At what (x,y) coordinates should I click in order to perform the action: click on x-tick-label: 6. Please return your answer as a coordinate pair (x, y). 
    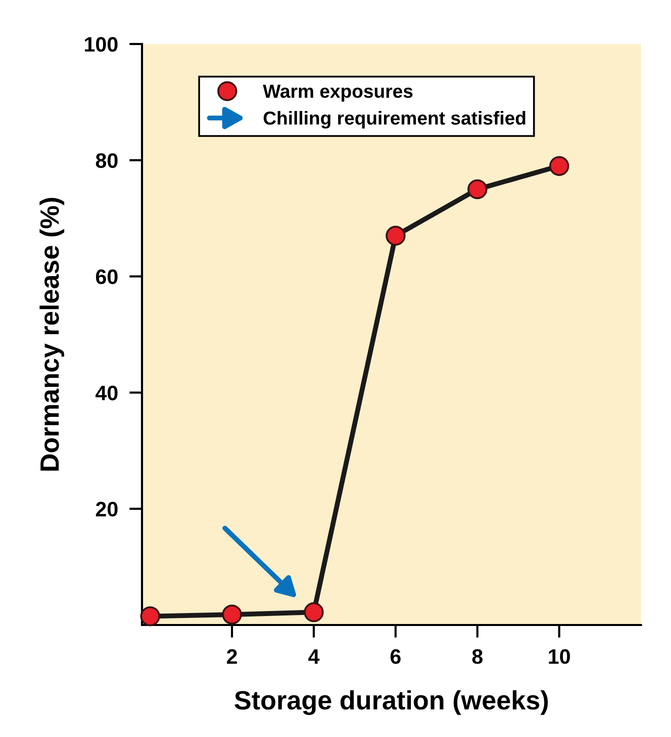
    Looking at the image, I should click on (395, 656).